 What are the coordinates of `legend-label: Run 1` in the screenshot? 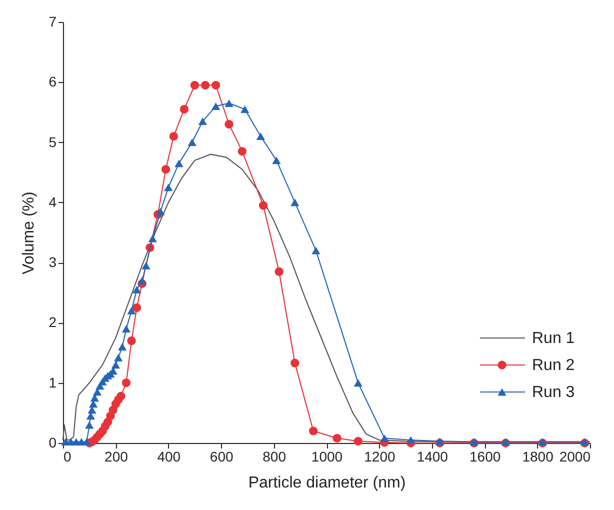 It's located at (553, 338).